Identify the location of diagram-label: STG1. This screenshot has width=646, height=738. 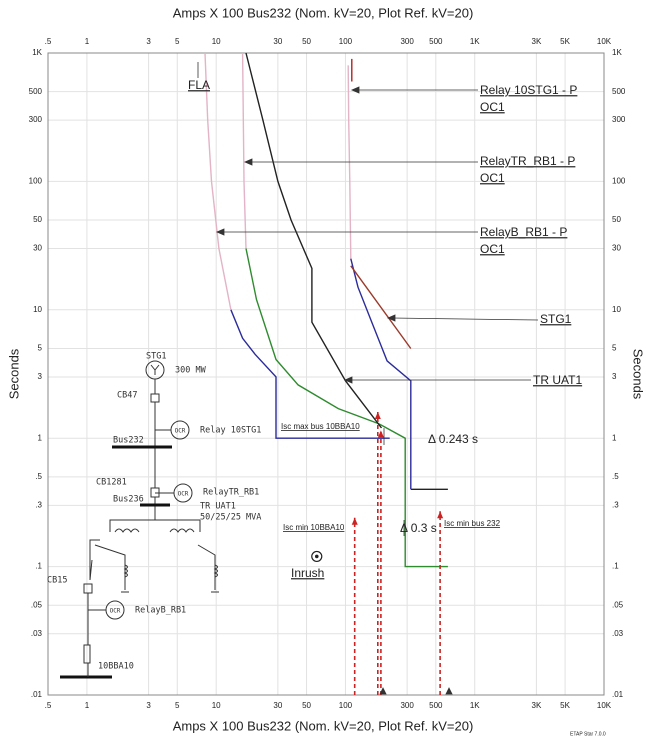
(156, 357).